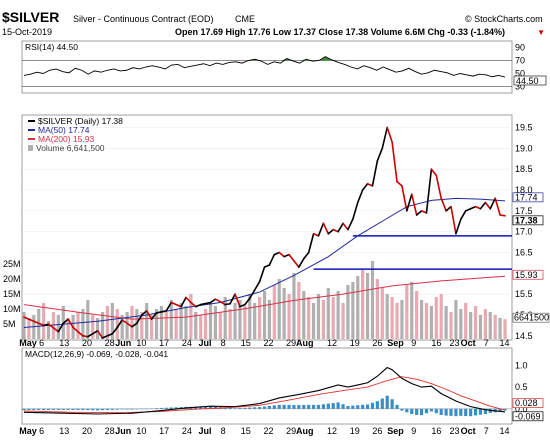  Describe the element at coordinates (528, 403) in the screenshot. I see `macd-value-box` at that location.